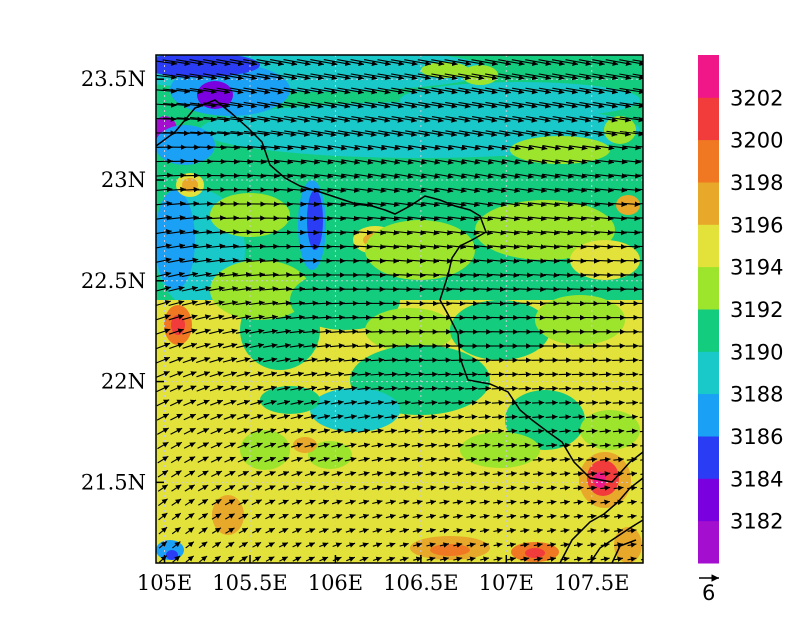  I want to click on colorbar-label: 3194, so click(756, 268).